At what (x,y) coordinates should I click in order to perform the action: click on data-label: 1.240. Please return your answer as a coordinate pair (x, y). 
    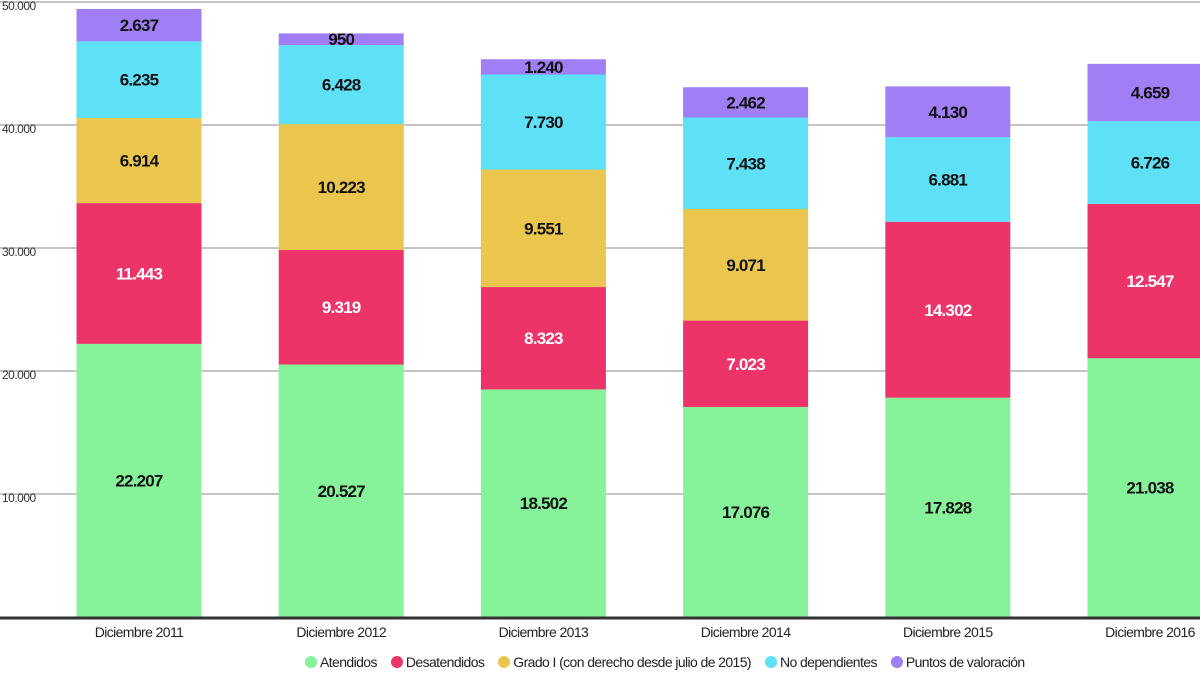
    Looking at the image, I should click on (543, 67).